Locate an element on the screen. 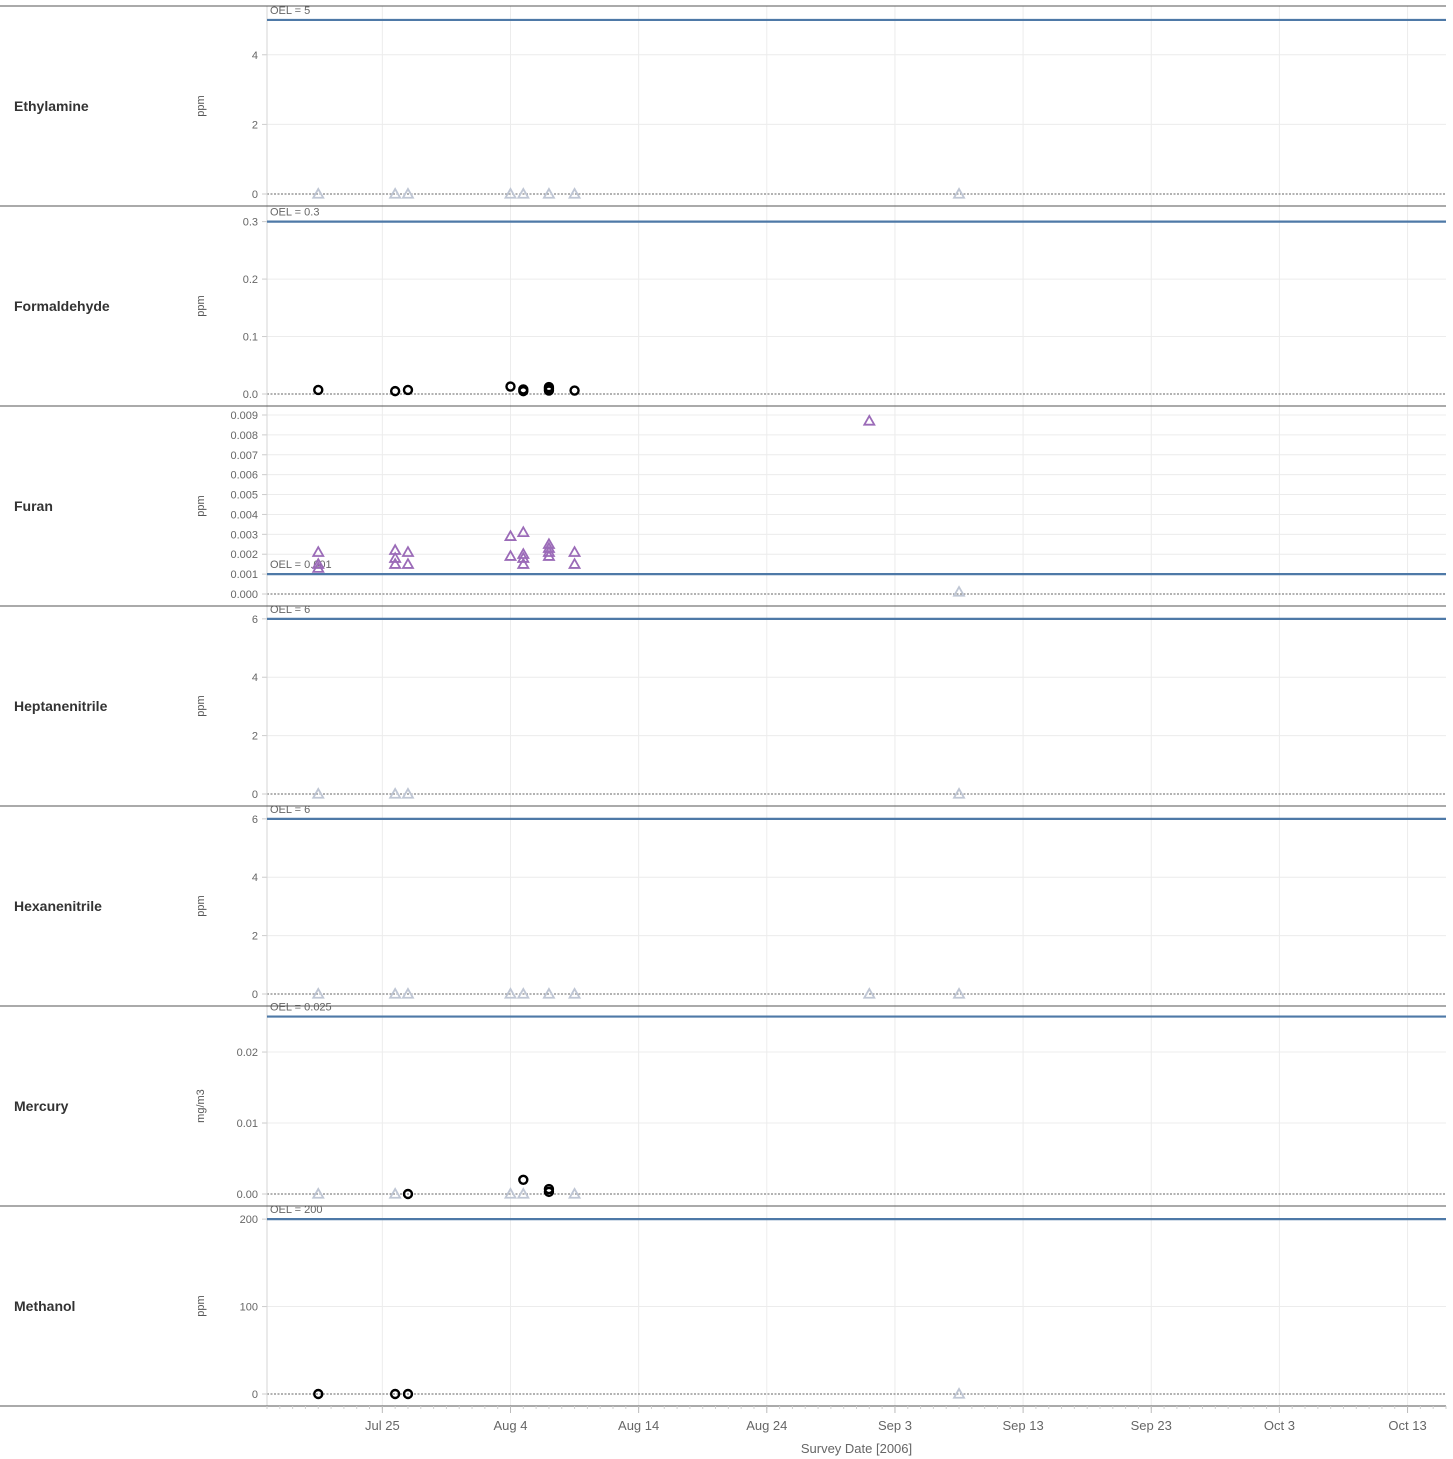 This screenshot has height=1459, width=1453. x-tick-label: Oct 13 is located at coordinates (1407, 1425).